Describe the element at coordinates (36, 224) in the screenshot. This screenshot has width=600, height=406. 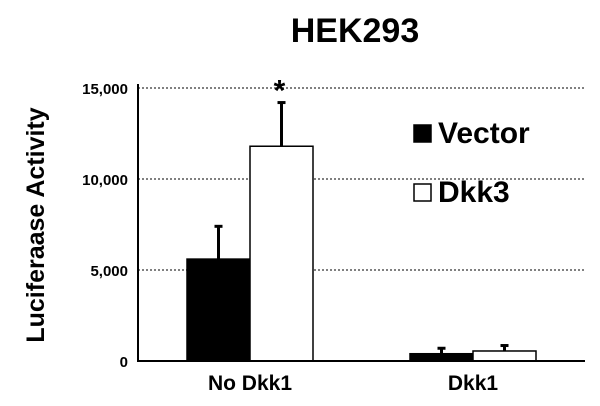
I see `y-axis-label: Luciferaase Activity` at that location.